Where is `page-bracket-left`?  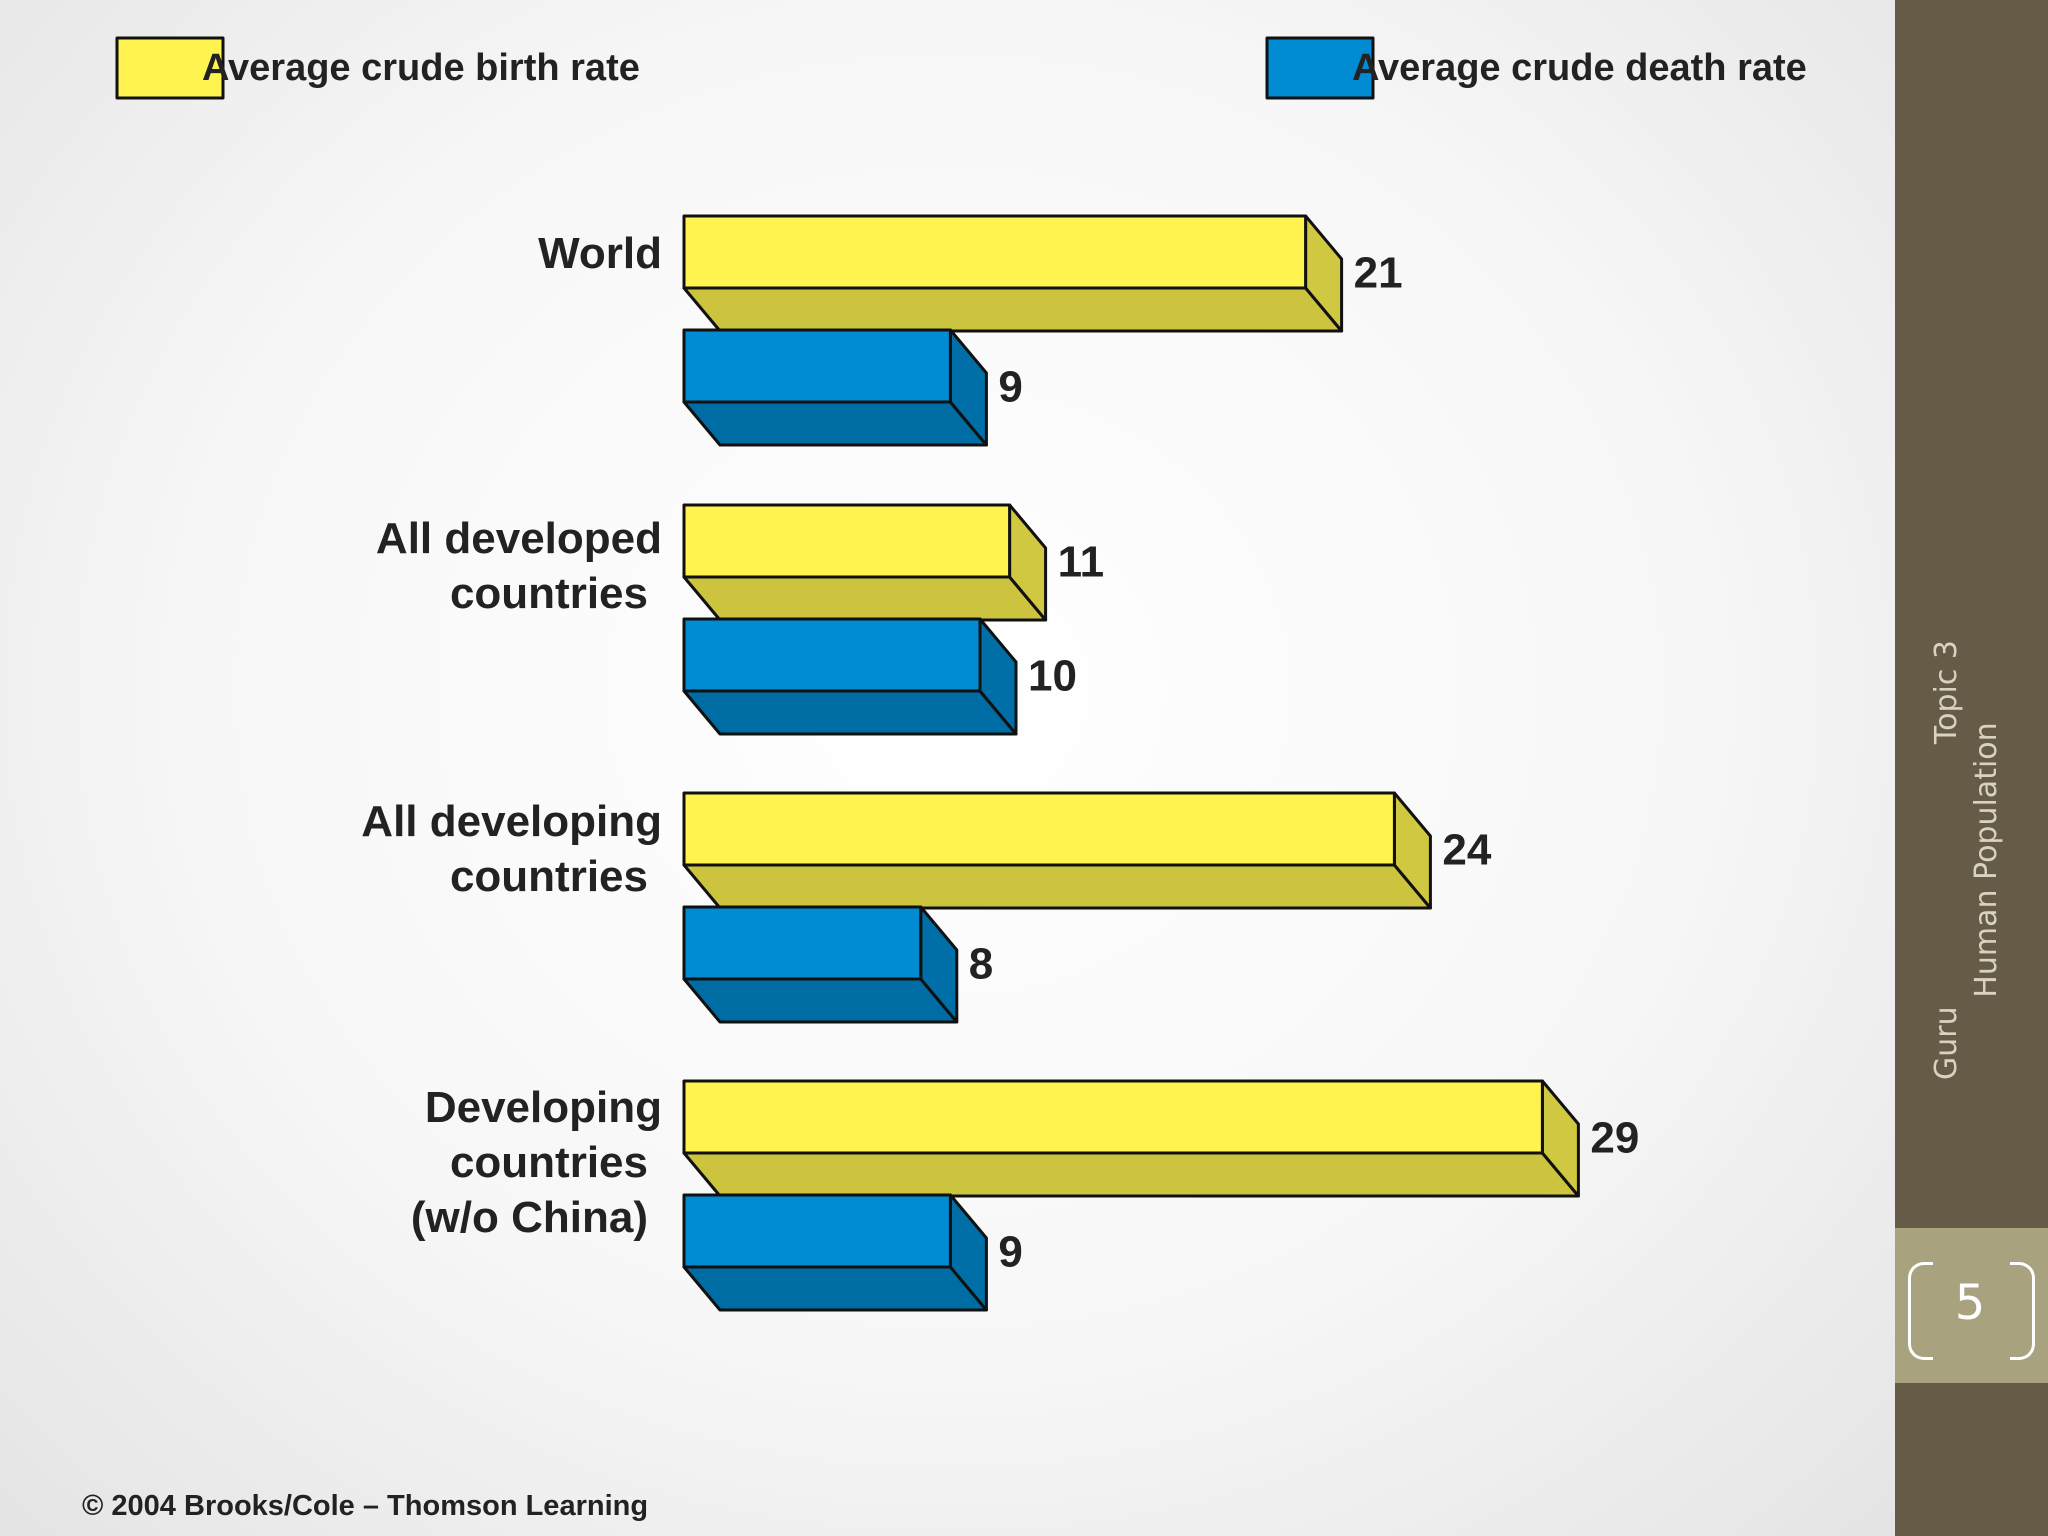 page-bracket-left is located at coordinates (1920, 1311).